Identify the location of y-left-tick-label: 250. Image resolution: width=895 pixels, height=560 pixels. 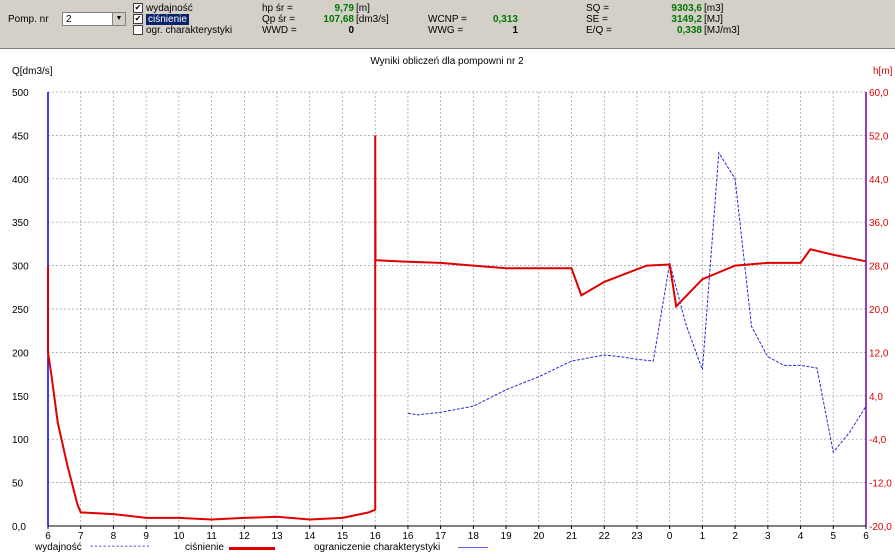
(20, 310).